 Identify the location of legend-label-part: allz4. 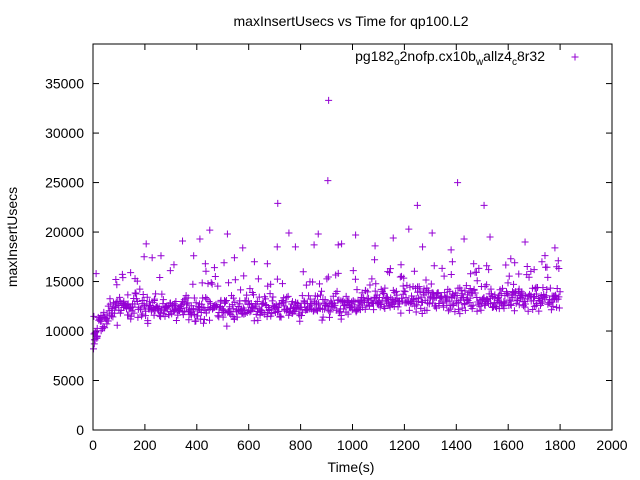
(497, 56).